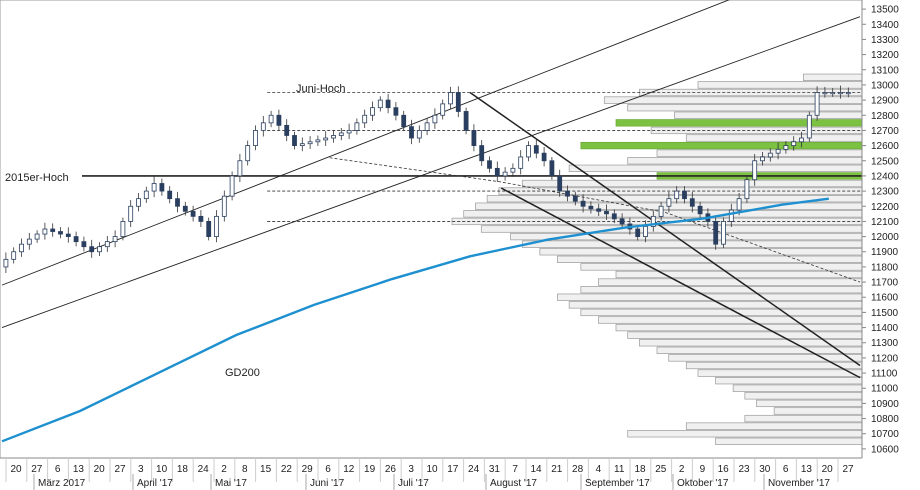  What do you see at coordinates (242, 373) in the screenshot?
I see `gd200-label: GD200` at bounding box center [242, 373].